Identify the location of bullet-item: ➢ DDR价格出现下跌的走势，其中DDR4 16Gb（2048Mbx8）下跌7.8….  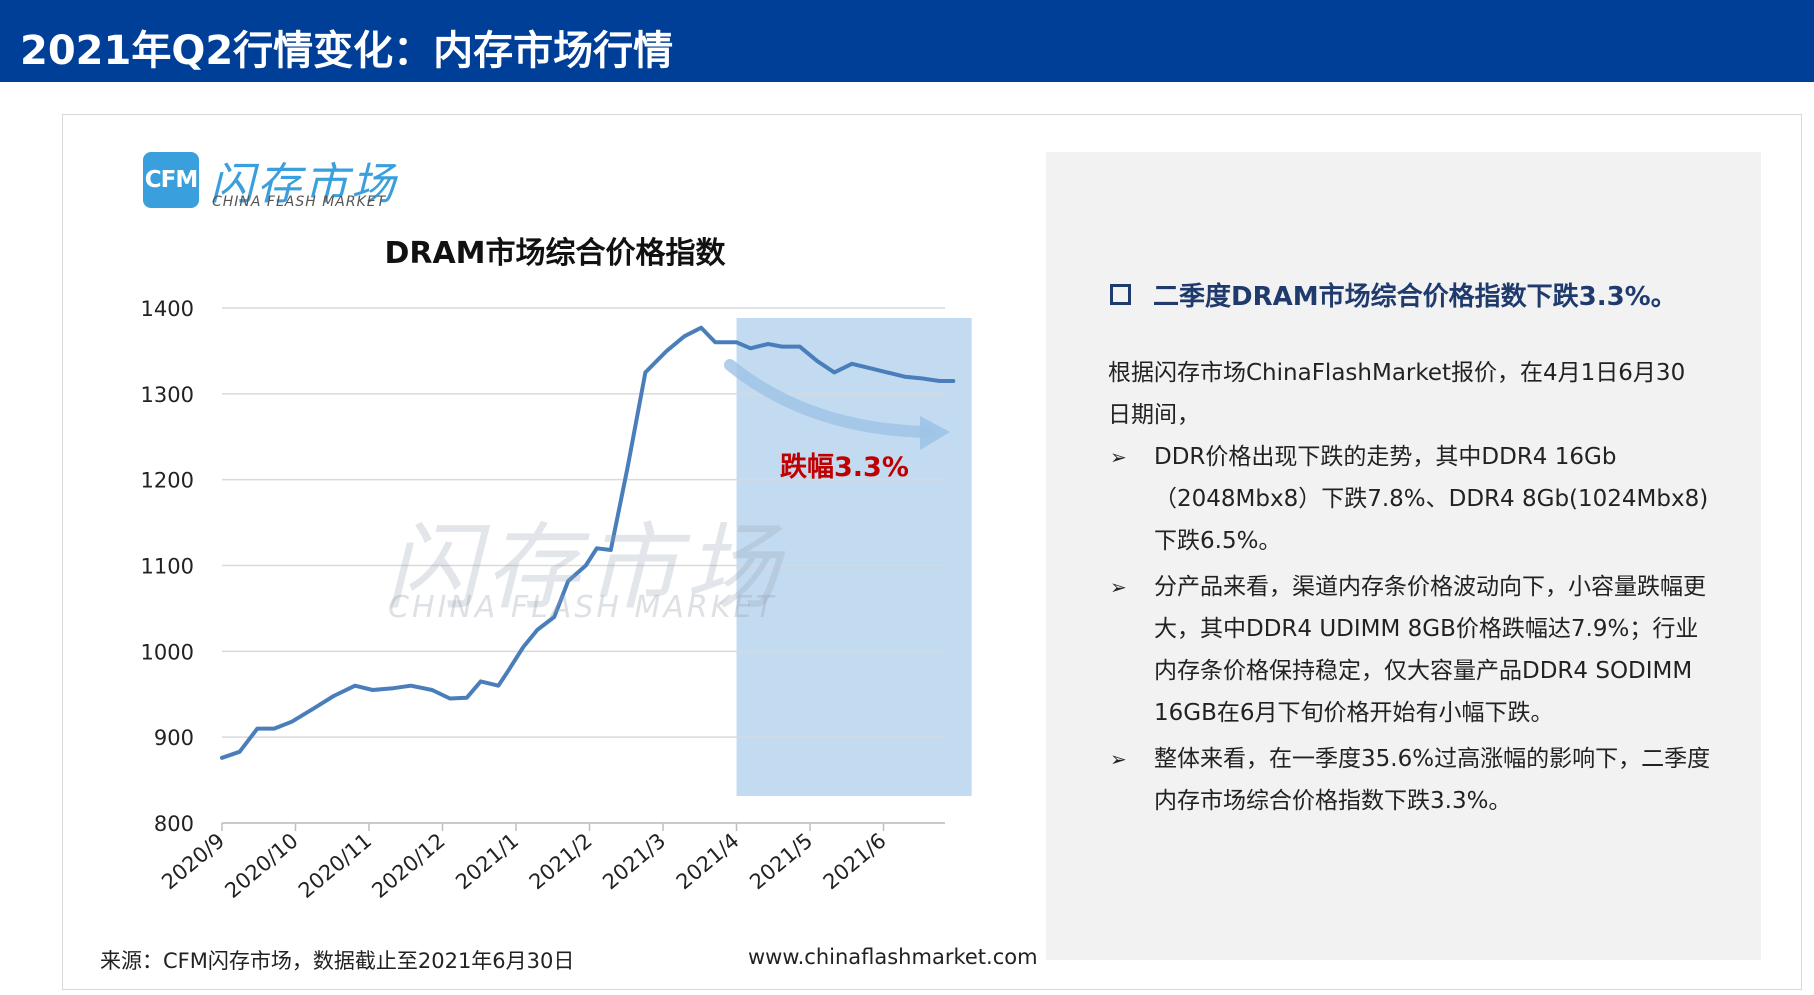
(1413, 499).